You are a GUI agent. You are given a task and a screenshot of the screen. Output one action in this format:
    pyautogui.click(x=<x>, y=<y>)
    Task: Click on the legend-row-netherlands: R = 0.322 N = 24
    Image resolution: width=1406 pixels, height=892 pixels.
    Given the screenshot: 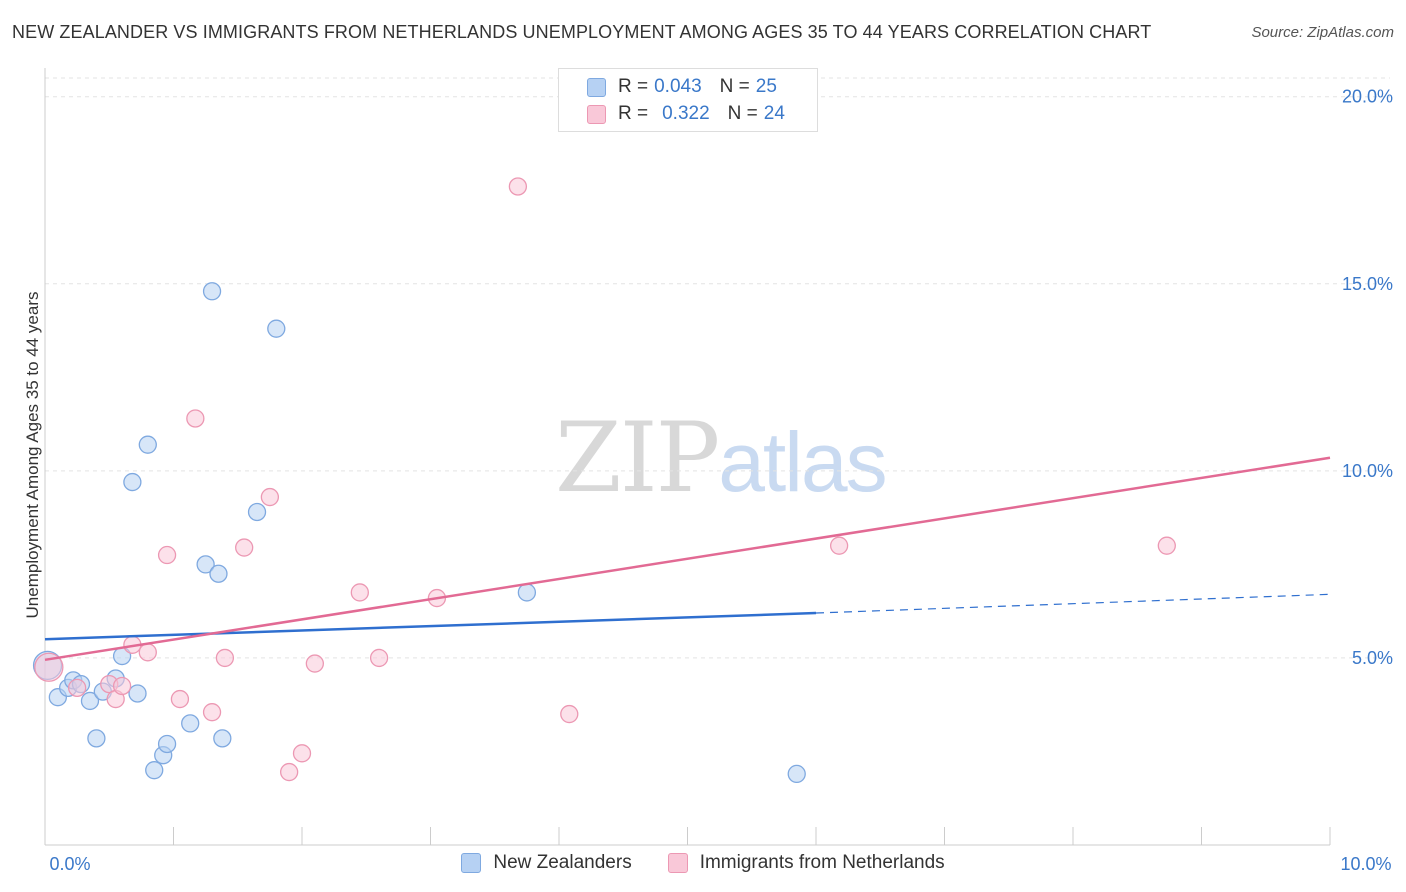 What is the action you would take?
    pyautogui.click(x=686, y=114)
    